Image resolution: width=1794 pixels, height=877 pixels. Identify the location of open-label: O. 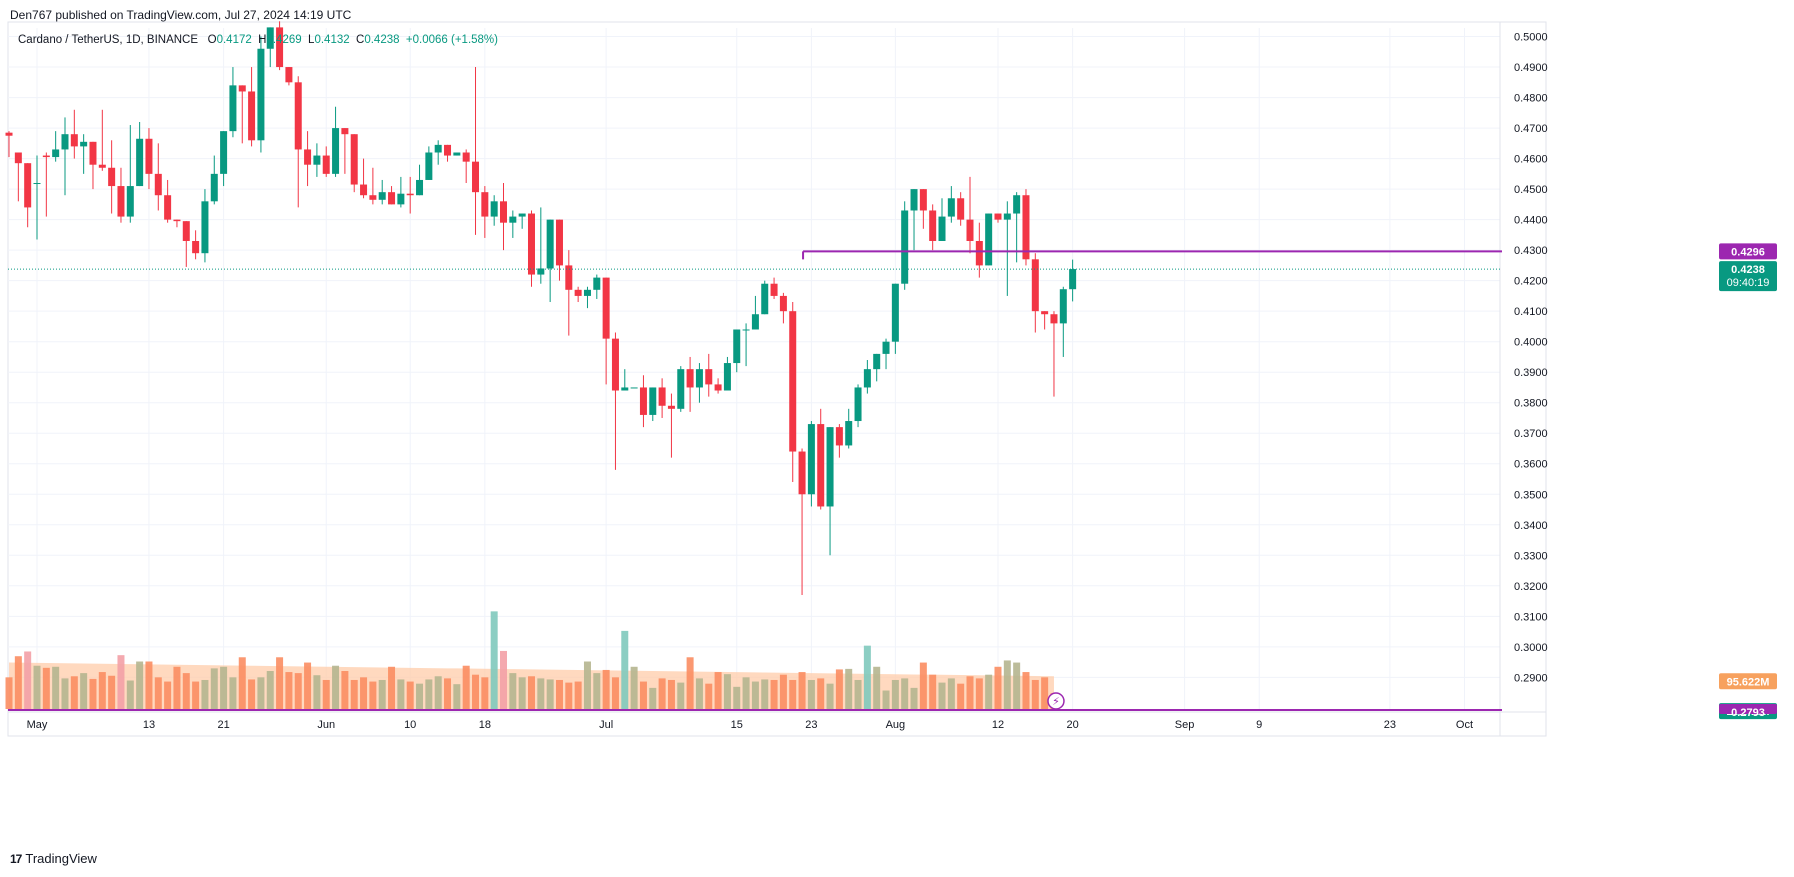
(212, 40).